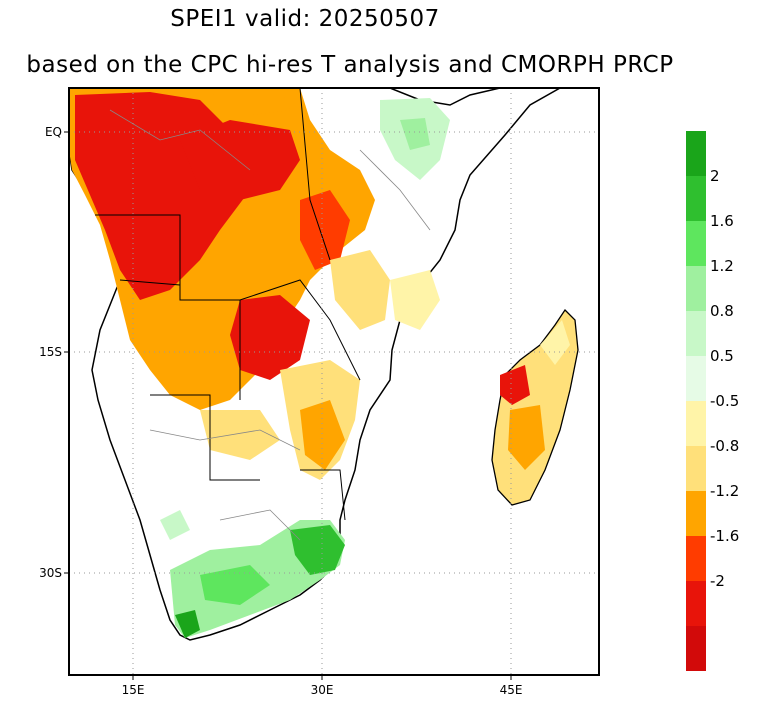  Describe the element at coordinates (722, 356) in the screenshot. I see `colorbar-label-wet-5: 0.5` at that location.